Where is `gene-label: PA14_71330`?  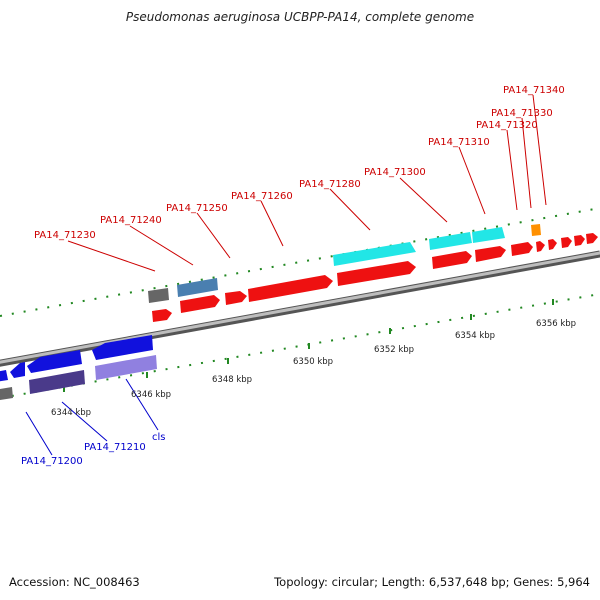
gene-label: PA14_71330 is located at coordinates (522, 113).